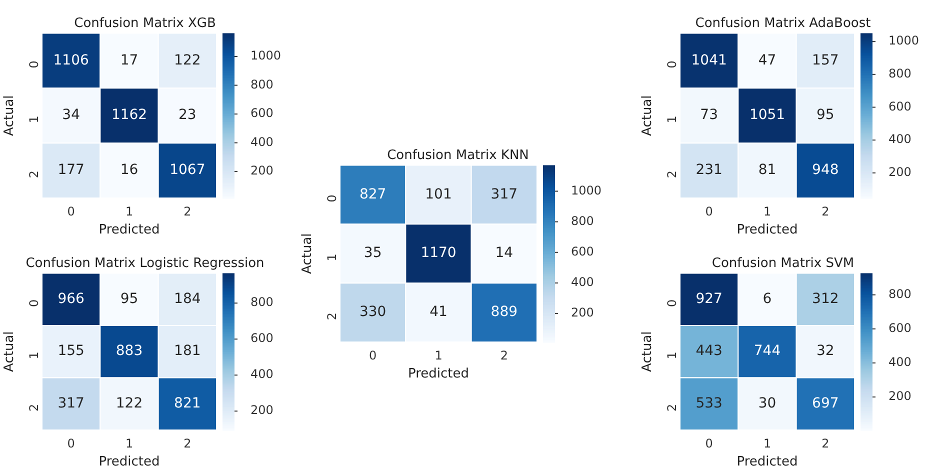 This screenshot has width=937, height=473. What do you see at coordinates (825, 60) in the screenshot?
I see `data-label: 157` at bounding box center [825, 60].